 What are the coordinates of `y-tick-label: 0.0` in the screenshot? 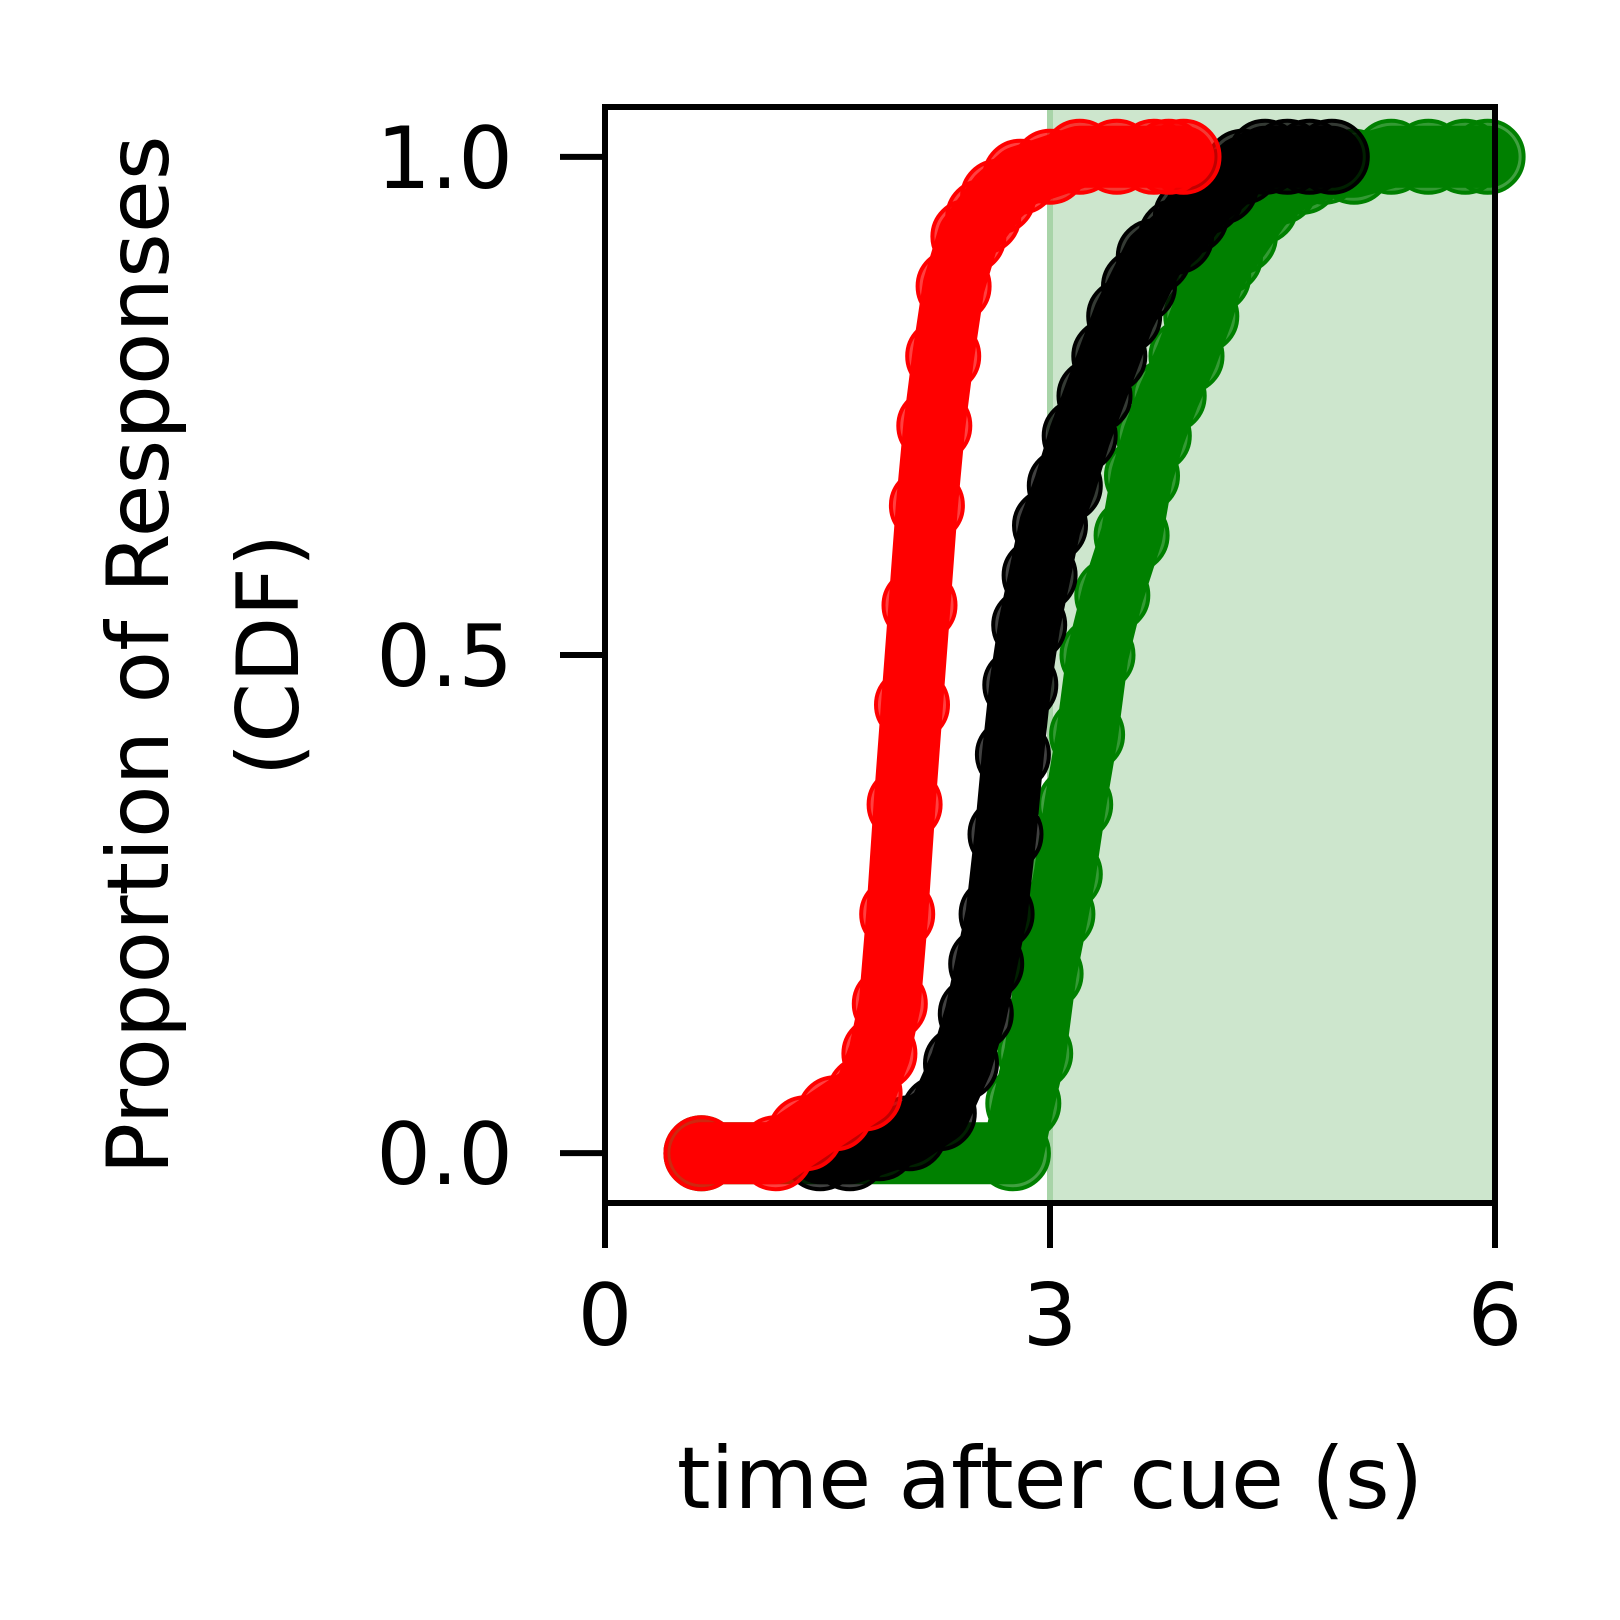 It's located at (444, 1155).